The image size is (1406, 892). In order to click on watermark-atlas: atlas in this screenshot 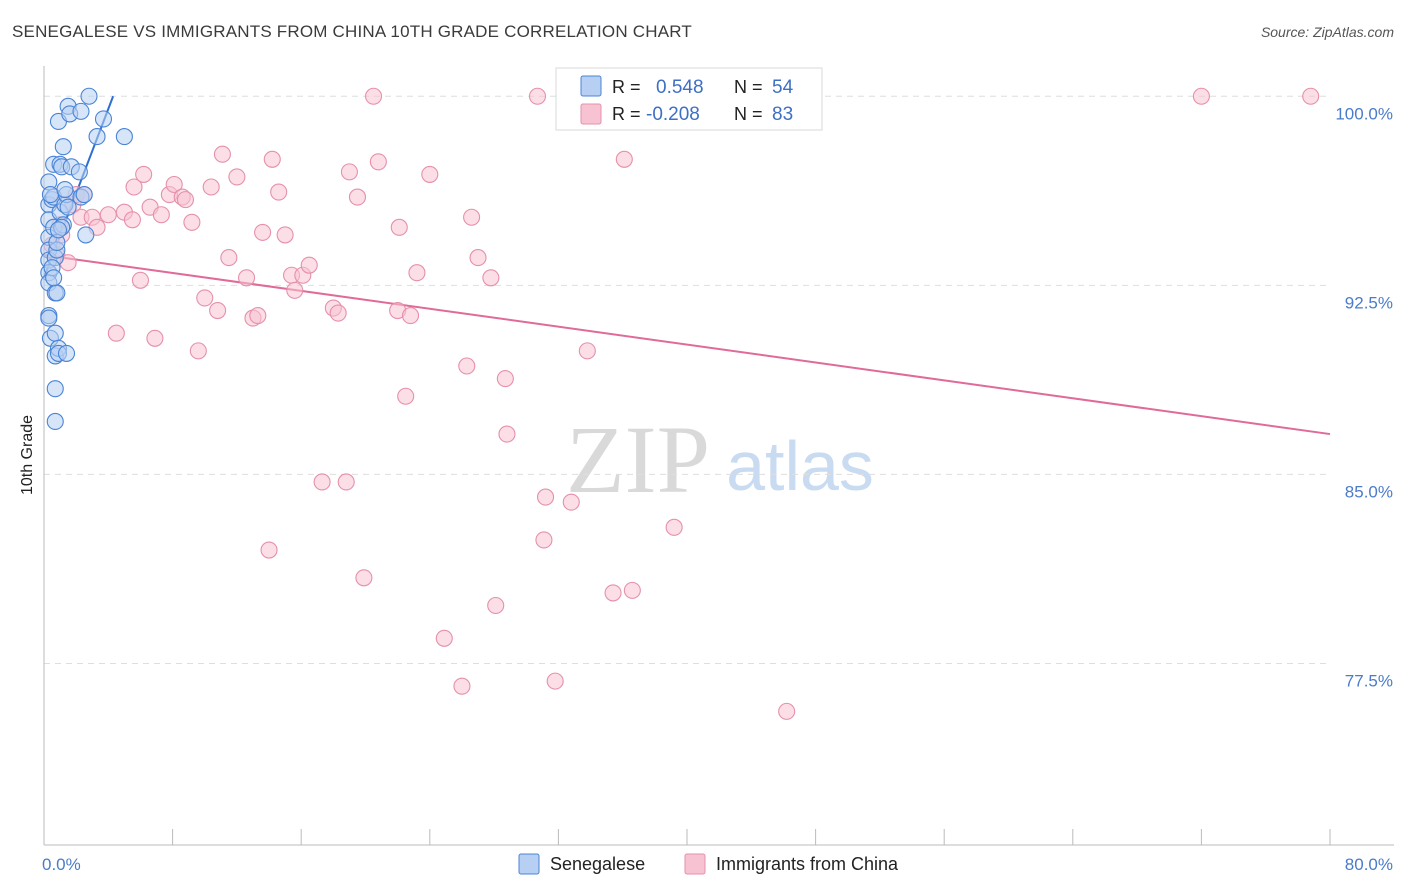, I will do `click(800, 466)`.